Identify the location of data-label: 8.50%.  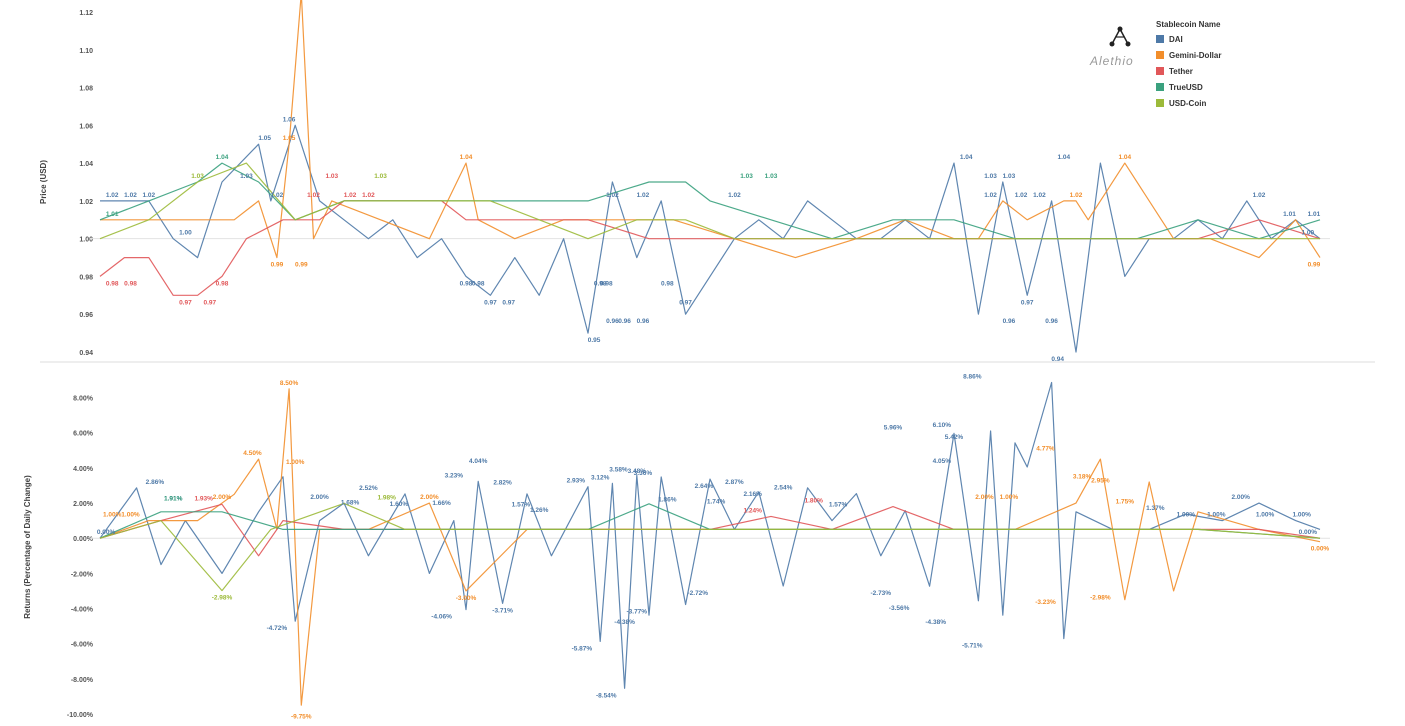
(289, 383).